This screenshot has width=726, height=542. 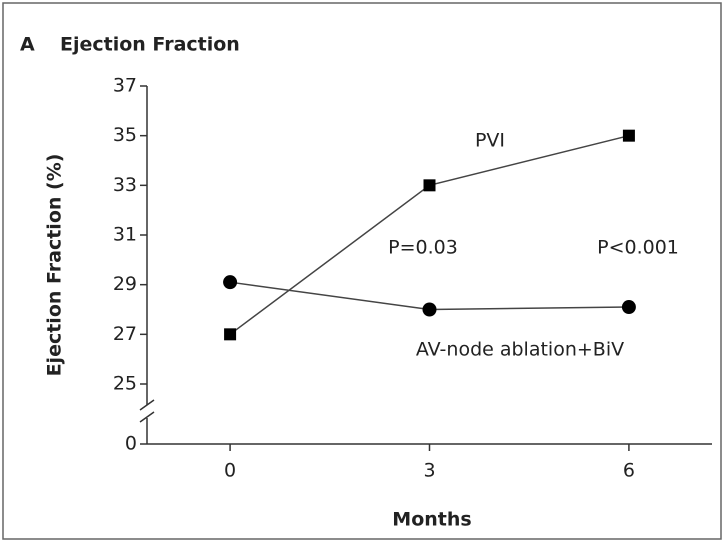 What do you see at coordinates (150, 45) in the screenshot?
I see `chart-title: Ejection Fraction` at bounding box center [150, 45].